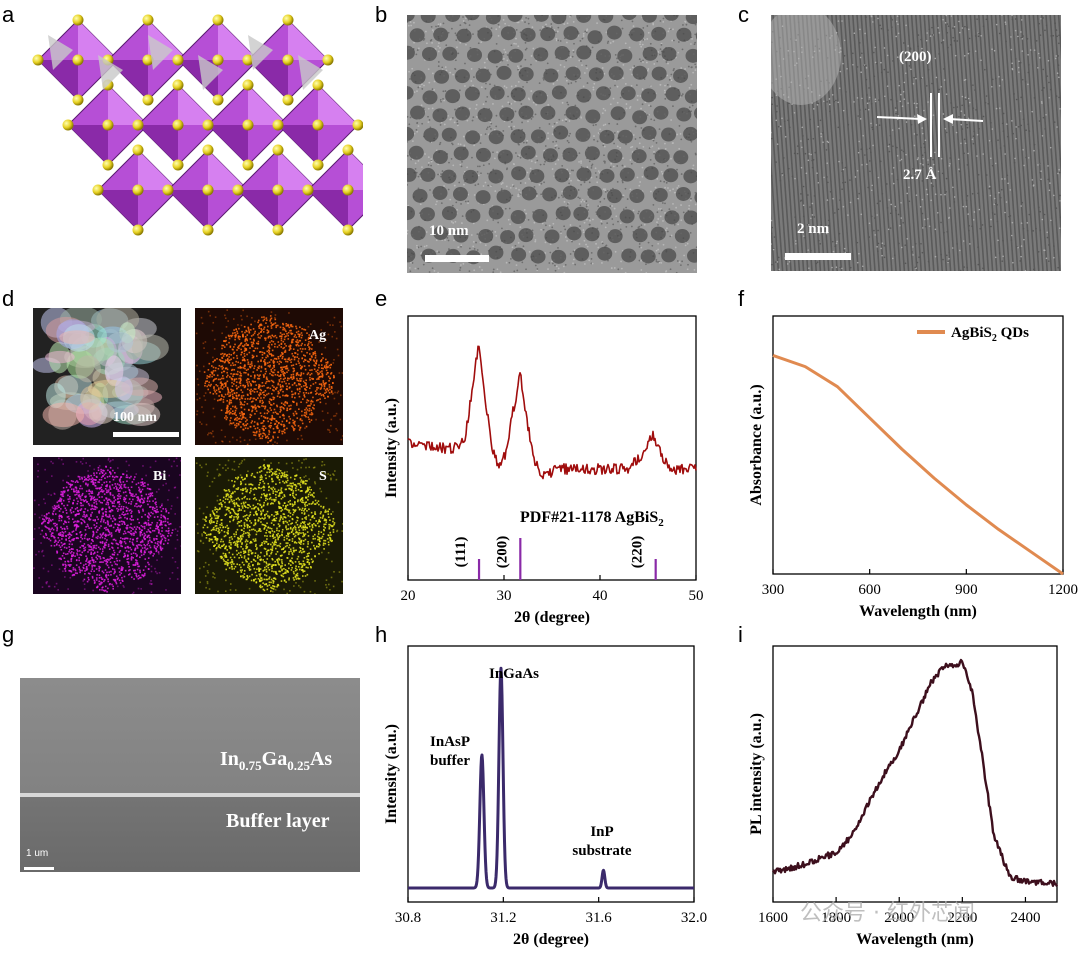 The image size is (1080, 957). What do you see at coordinates (457, 258) in the screenshot?
I see `scale-bar` at bounding box center [457, 258].